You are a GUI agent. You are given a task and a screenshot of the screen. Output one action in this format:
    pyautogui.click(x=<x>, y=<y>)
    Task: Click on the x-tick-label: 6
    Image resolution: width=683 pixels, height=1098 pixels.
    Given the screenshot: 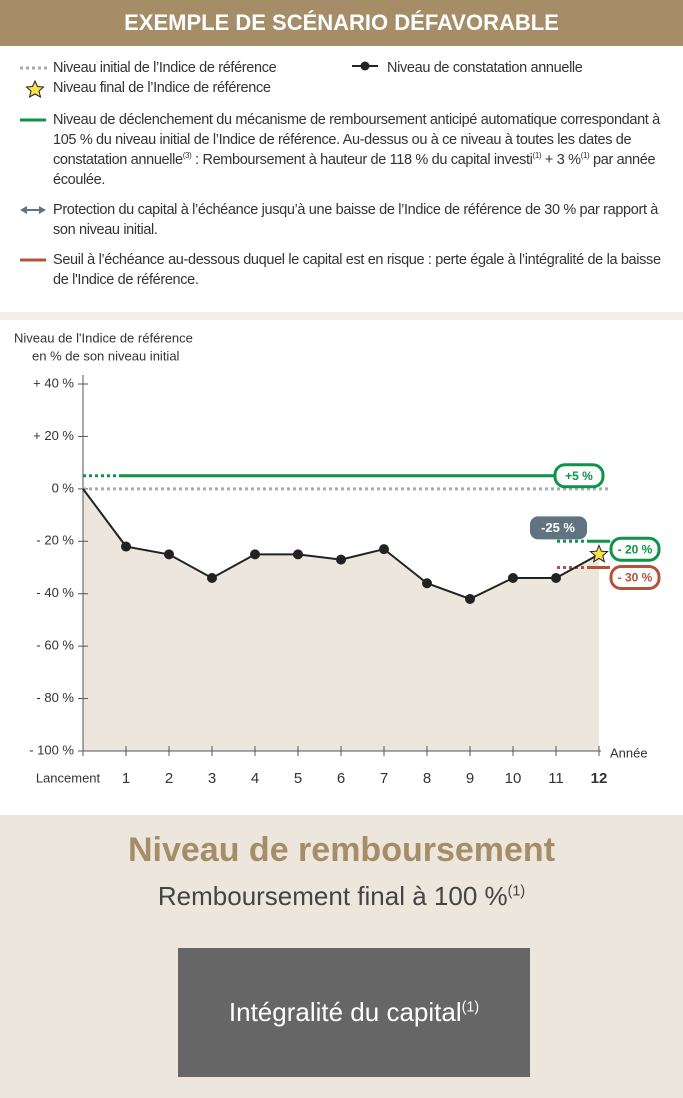 What is the action you would take?
    pyautogui.click(x=341, y=778)
    